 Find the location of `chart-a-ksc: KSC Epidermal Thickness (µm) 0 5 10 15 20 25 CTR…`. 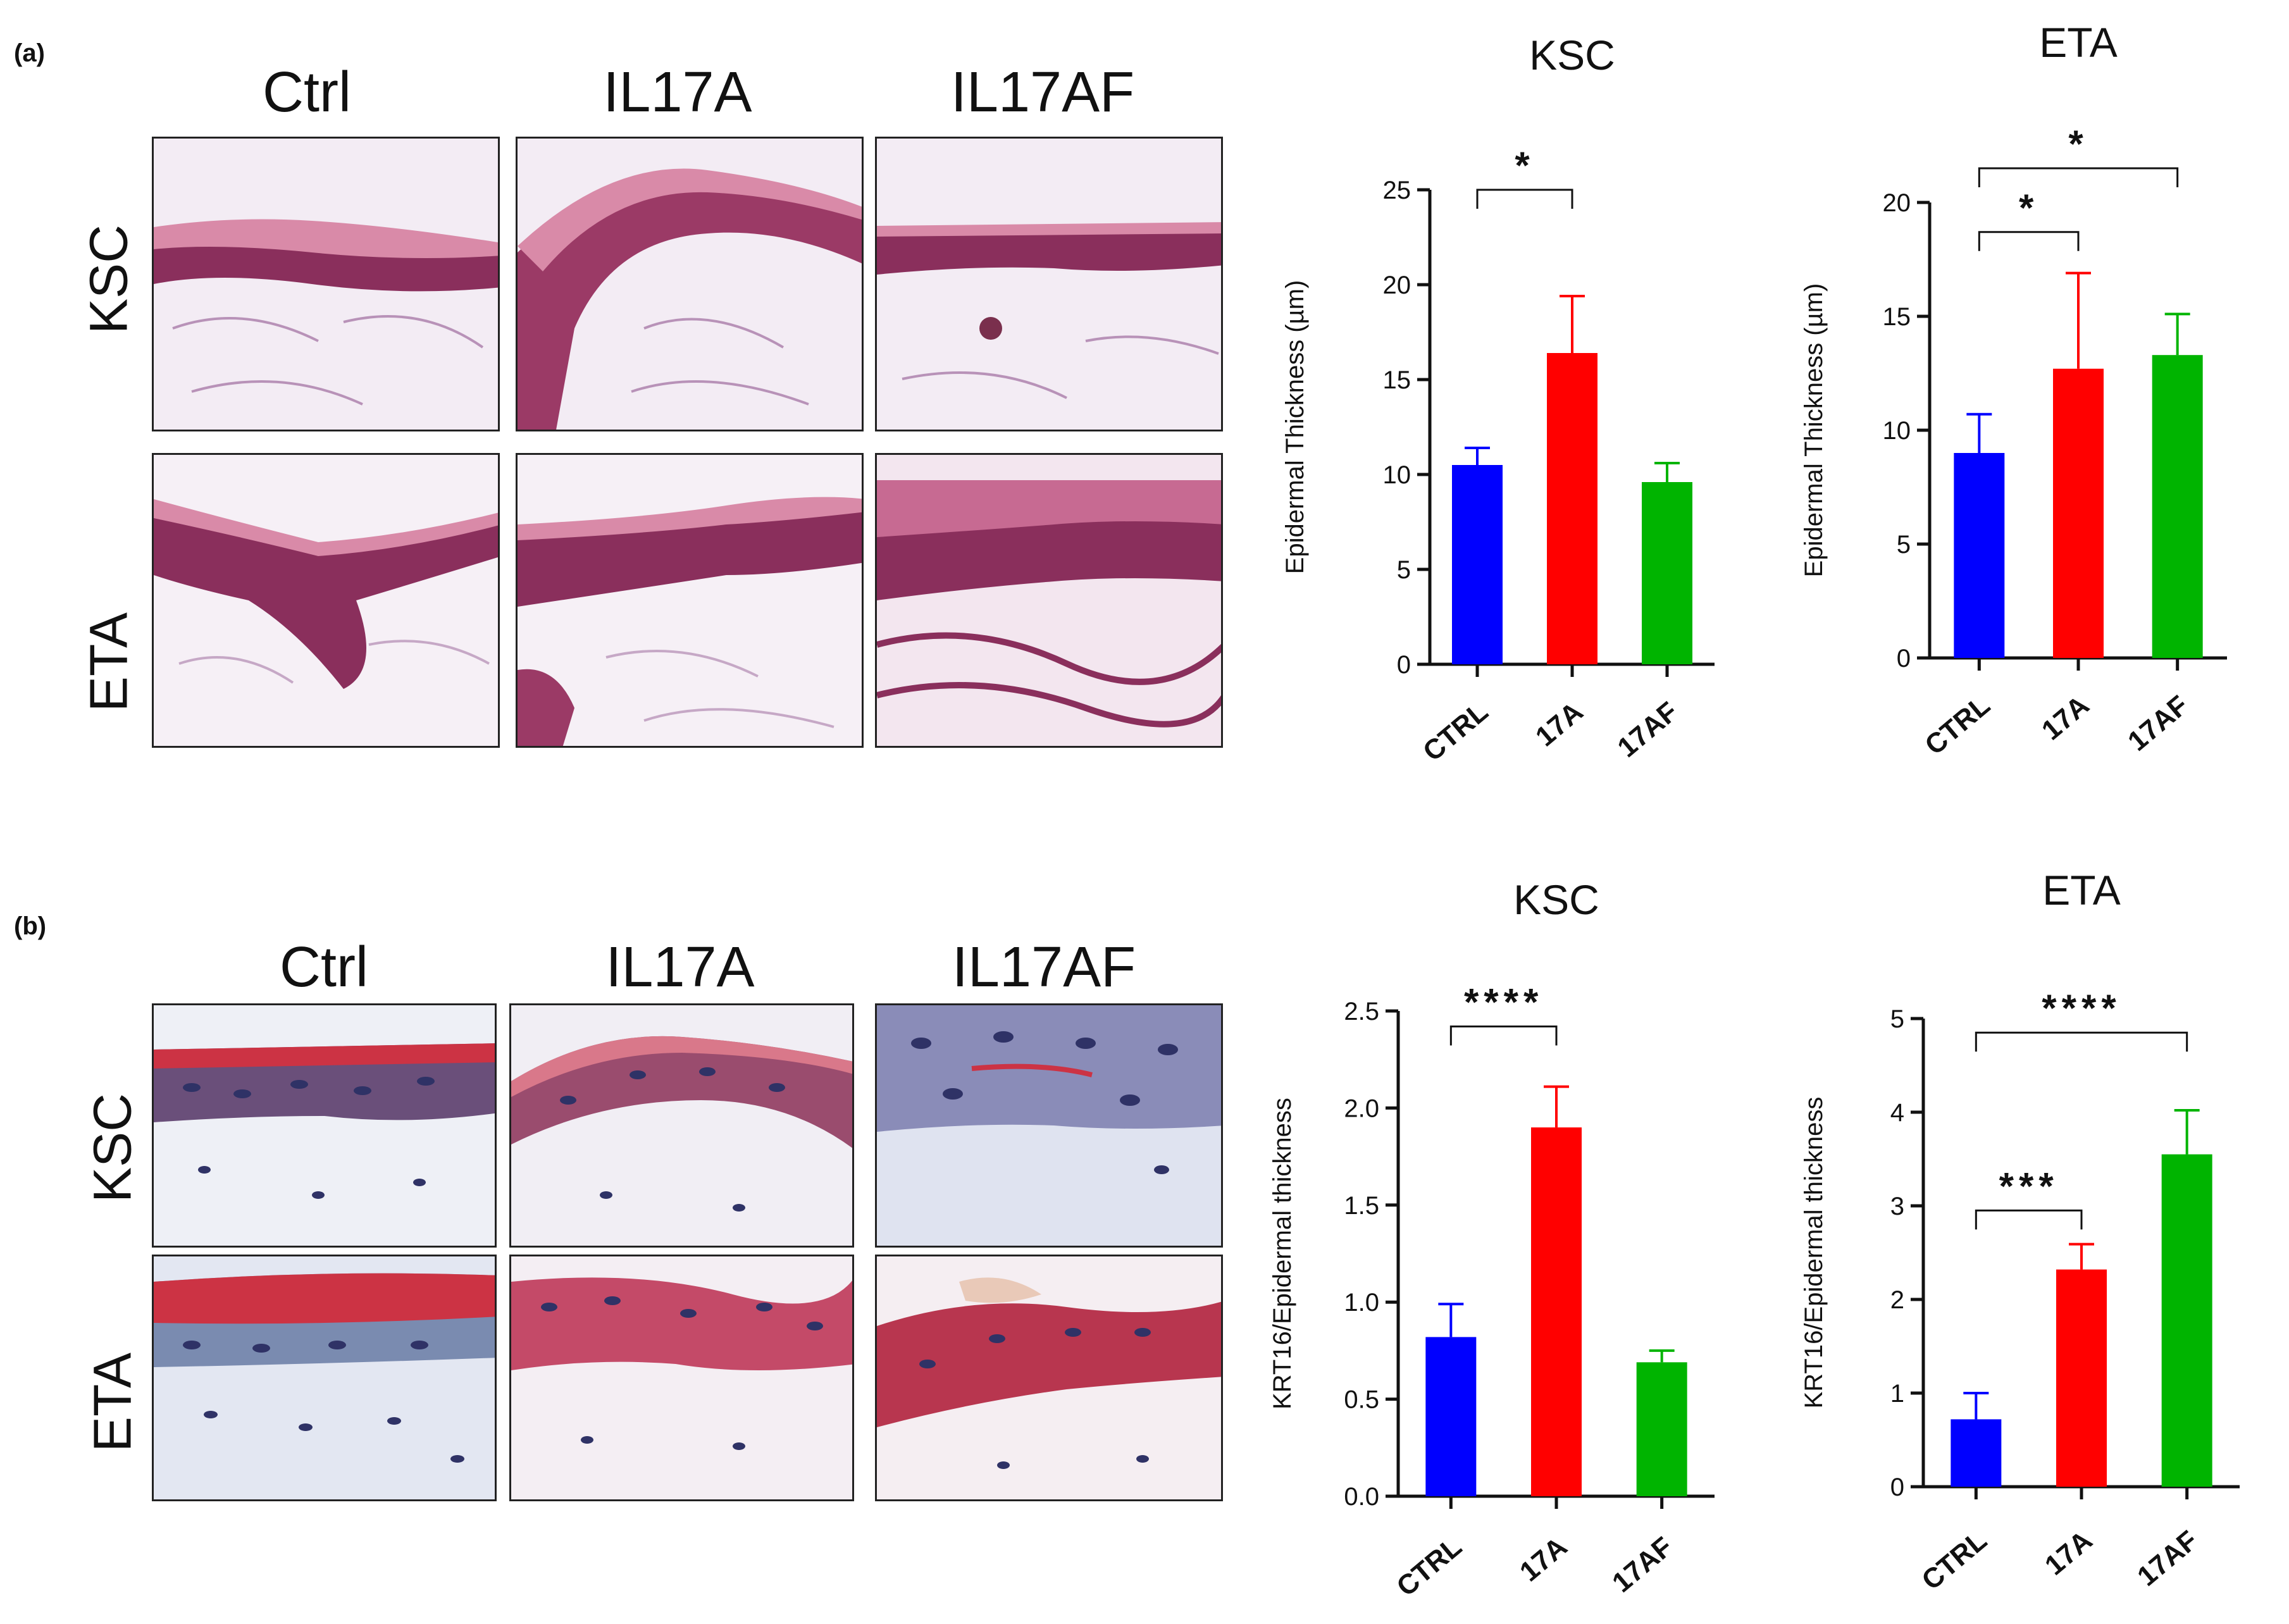

chart-a-ksc: KSC Epidermal Thickness (µm) 0 5 10 15 20 25 CTR… is located at coordinates (1498, 399).